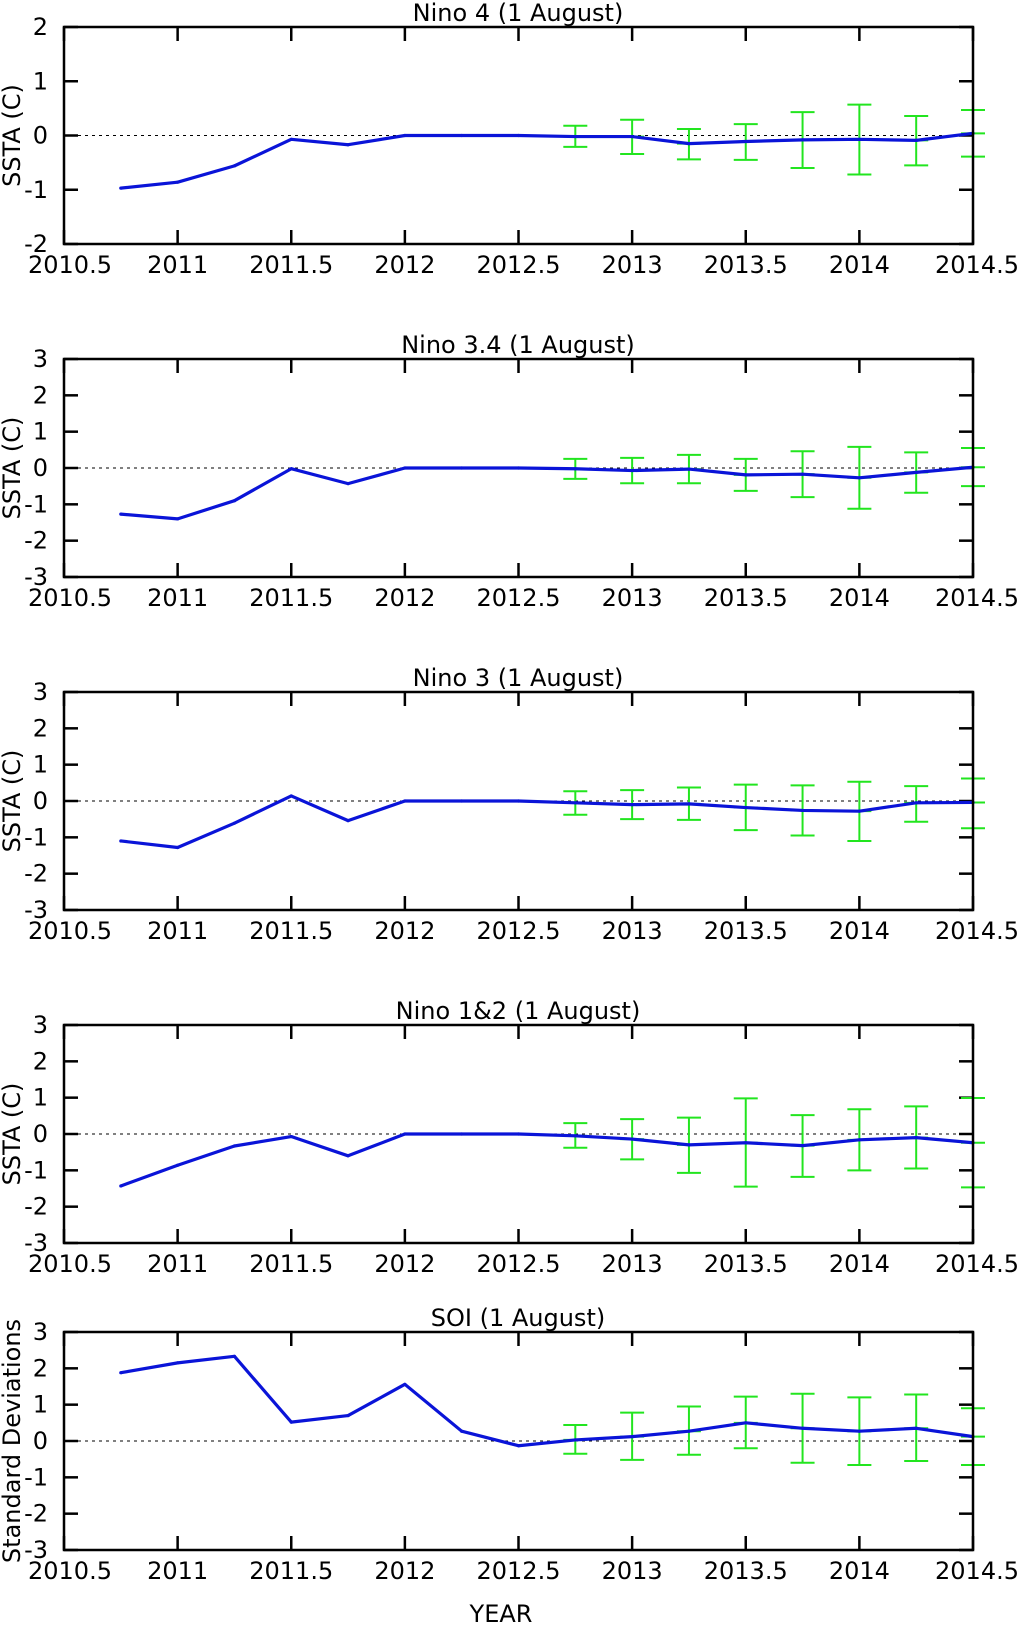 The height and width of the screenshot is (1628, 1021). What do you see at coordinates (501, 1614) in the screenshot?
I see `x-axis-label: YEAR` at bounding box center [501, 1614].